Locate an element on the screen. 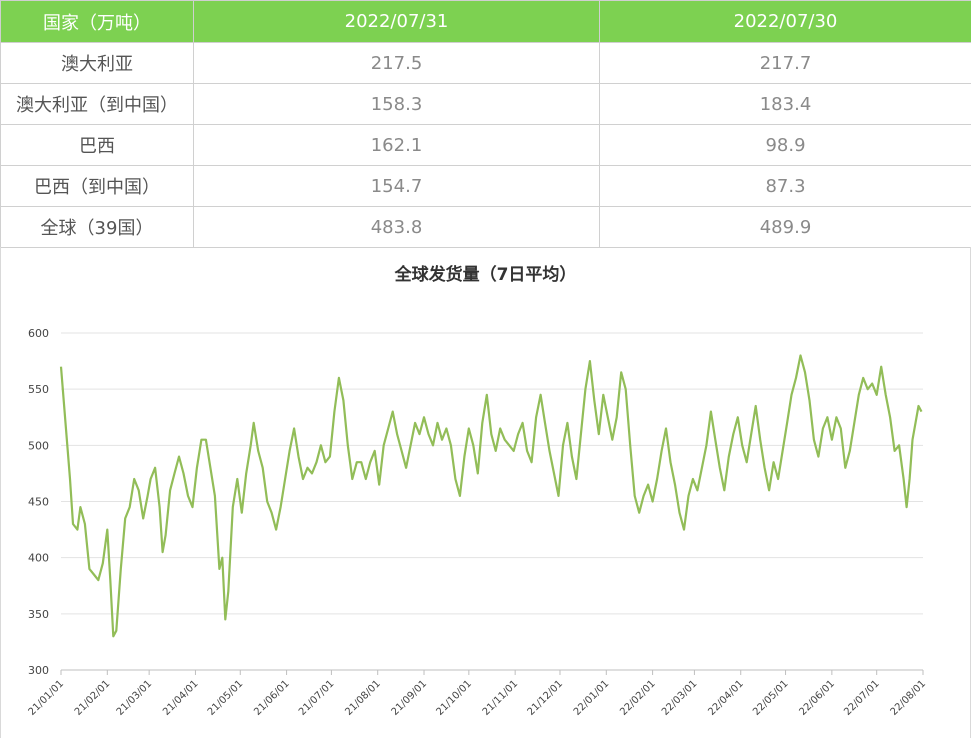 Image resolution: width=971 pixels, height=739 pixels. row-value-2: 217.7 is located at coordinates (785, 63).